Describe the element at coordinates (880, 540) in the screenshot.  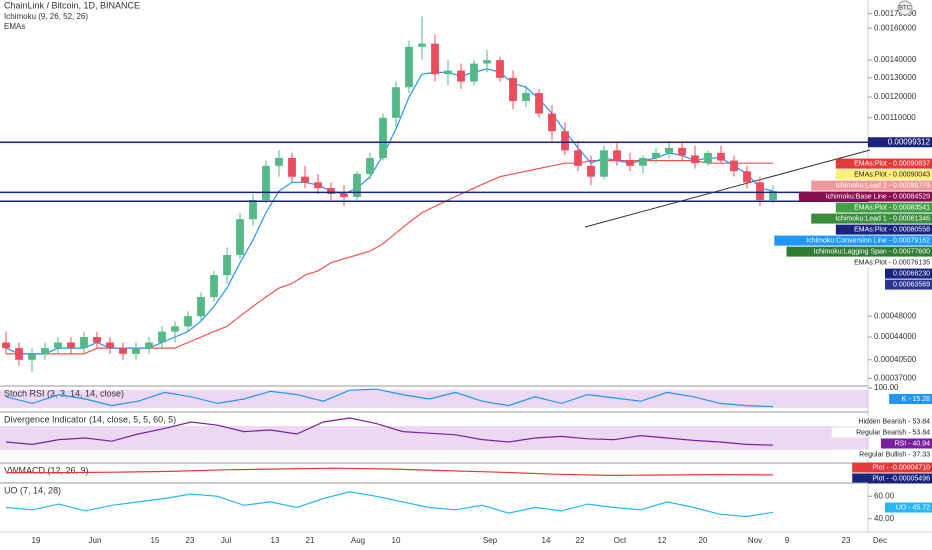
I see `time-label: Dec` at that location.